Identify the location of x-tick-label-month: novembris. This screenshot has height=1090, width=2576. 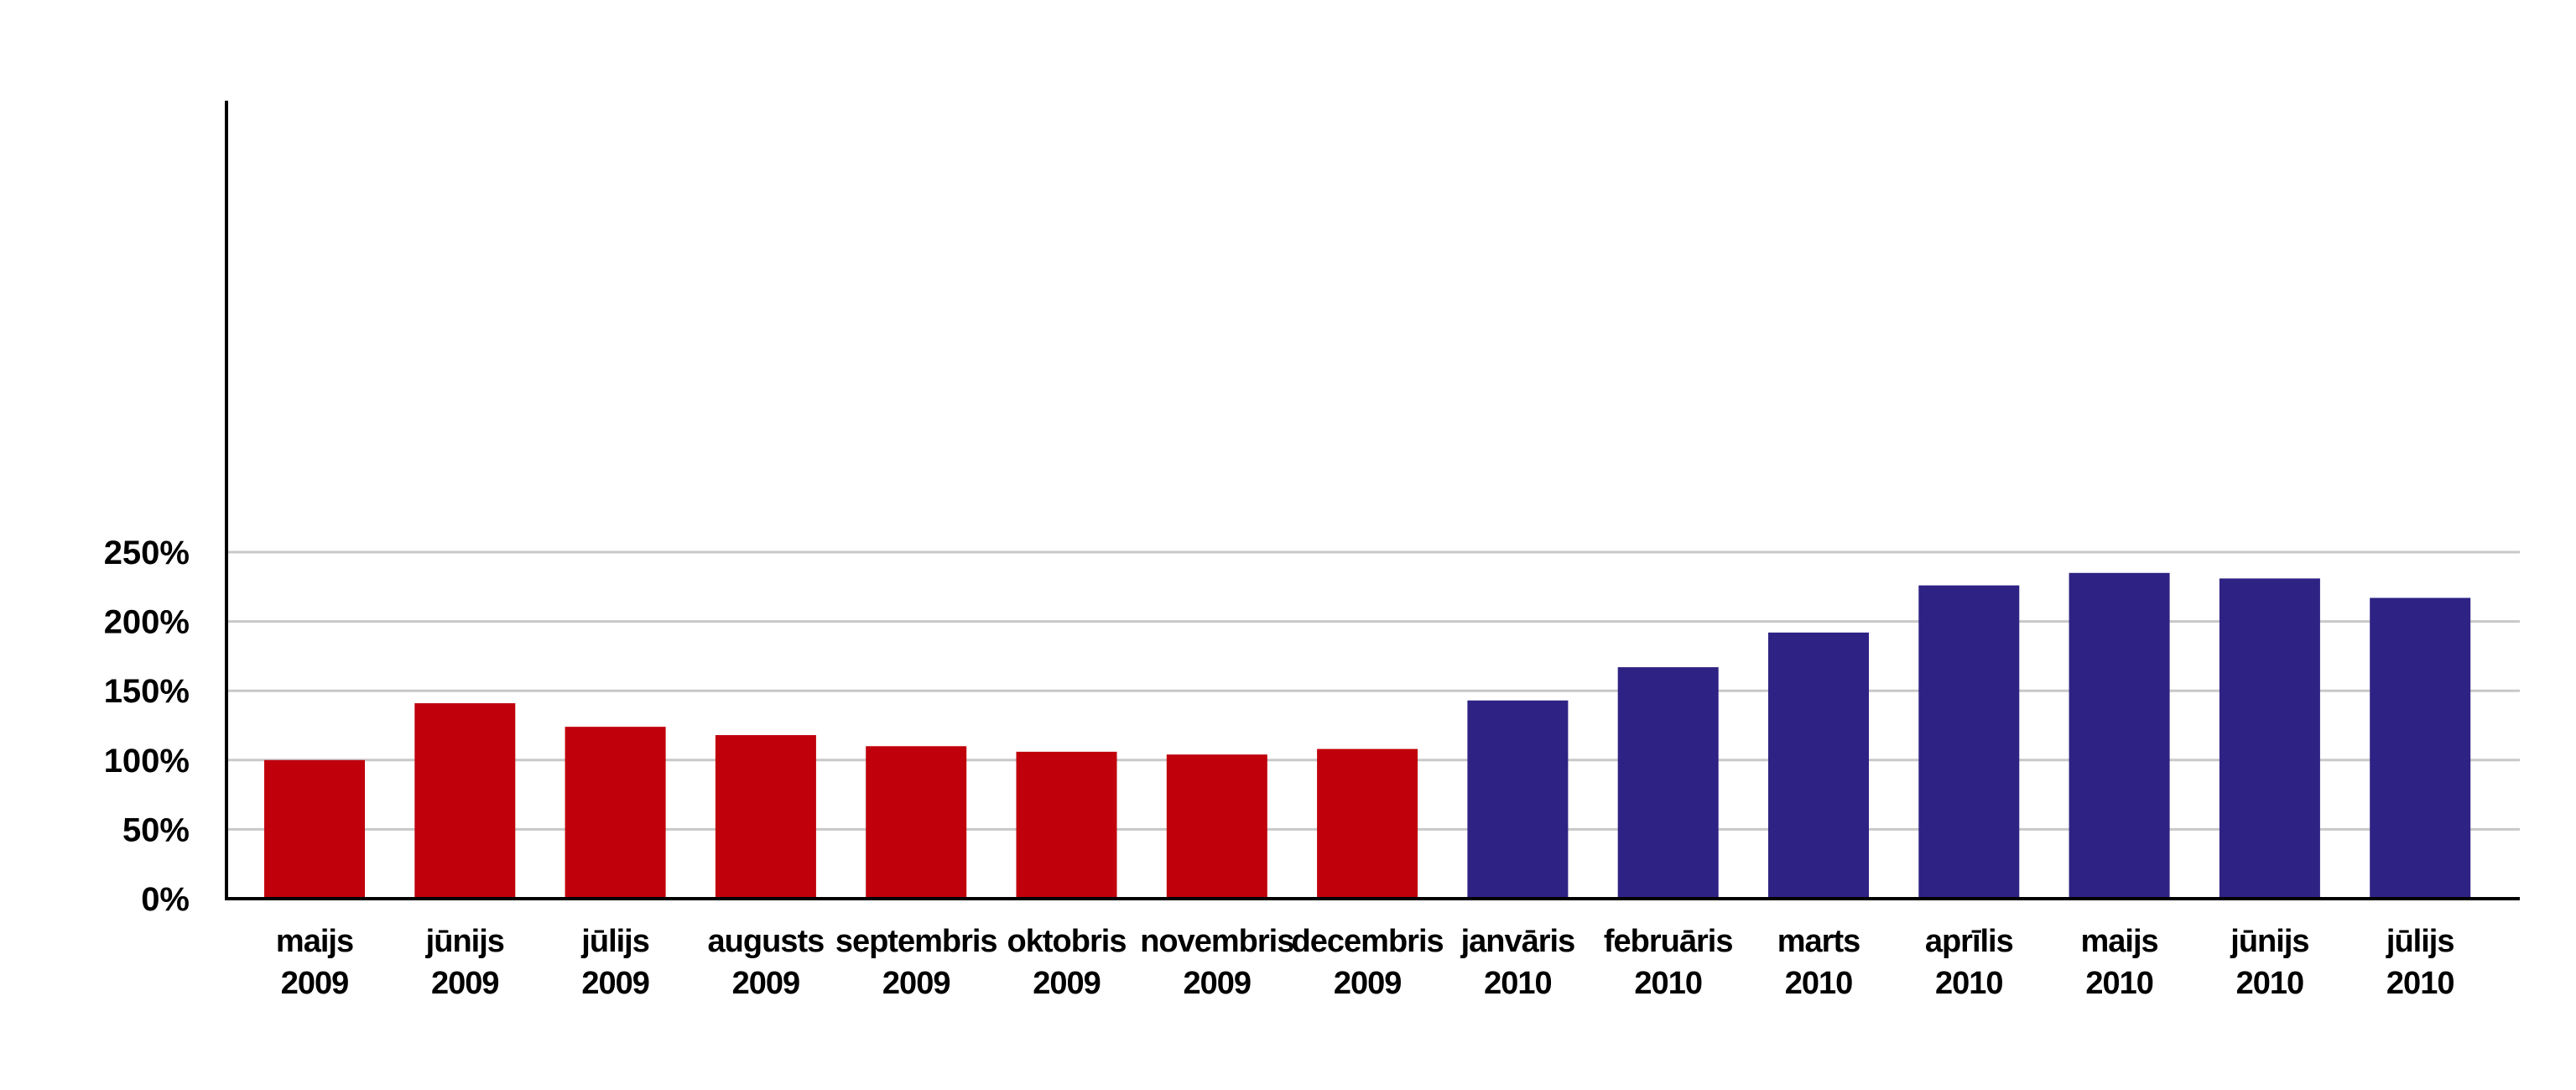
(1216, 942).